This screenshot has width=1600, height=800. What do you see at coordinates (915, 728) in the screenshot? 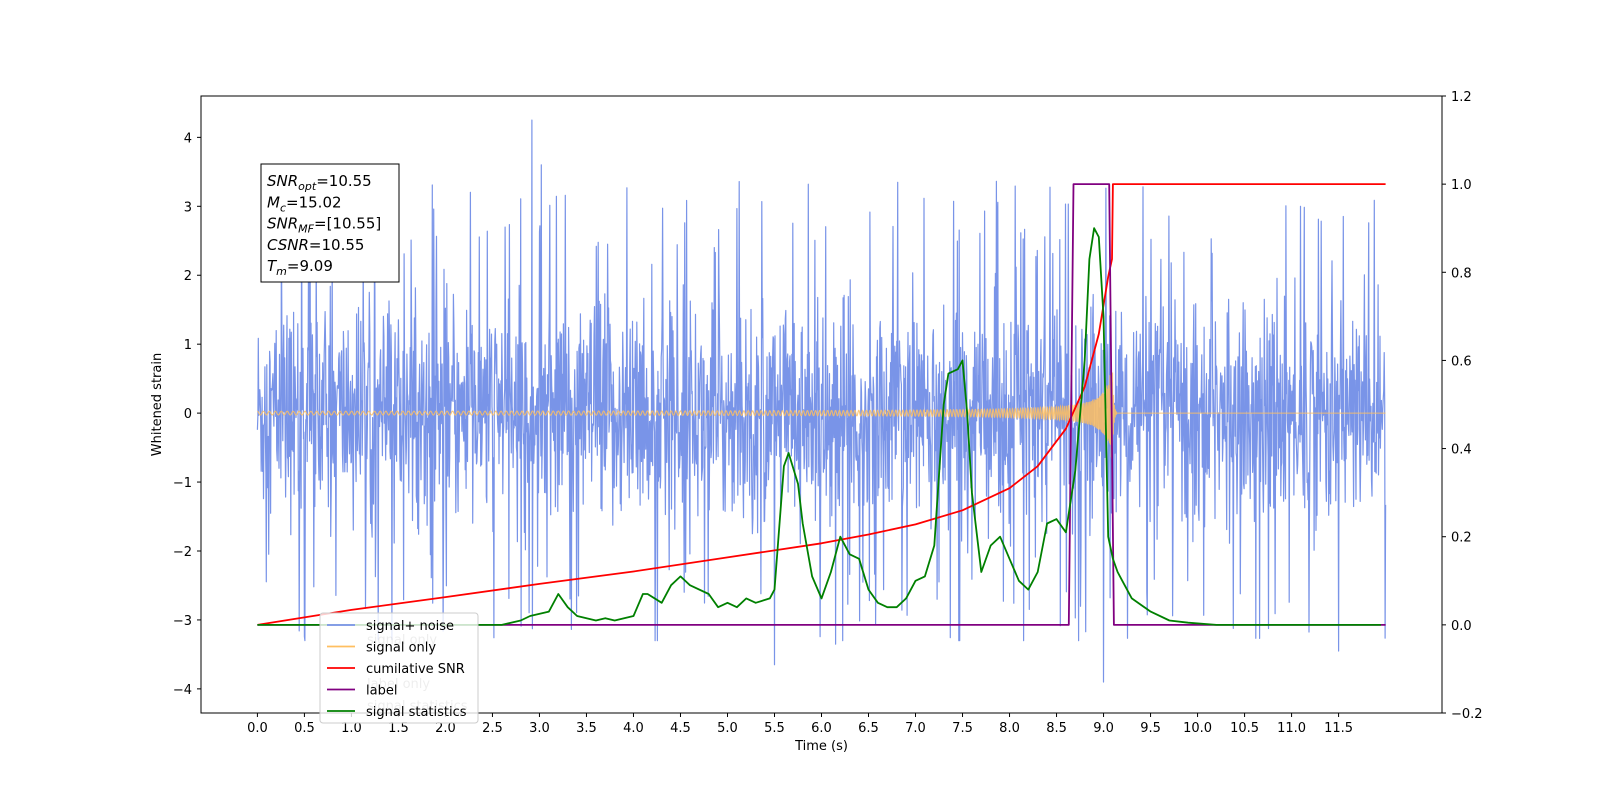
I see `x-tick-label: 7.0` at bounding box center [915, 728].